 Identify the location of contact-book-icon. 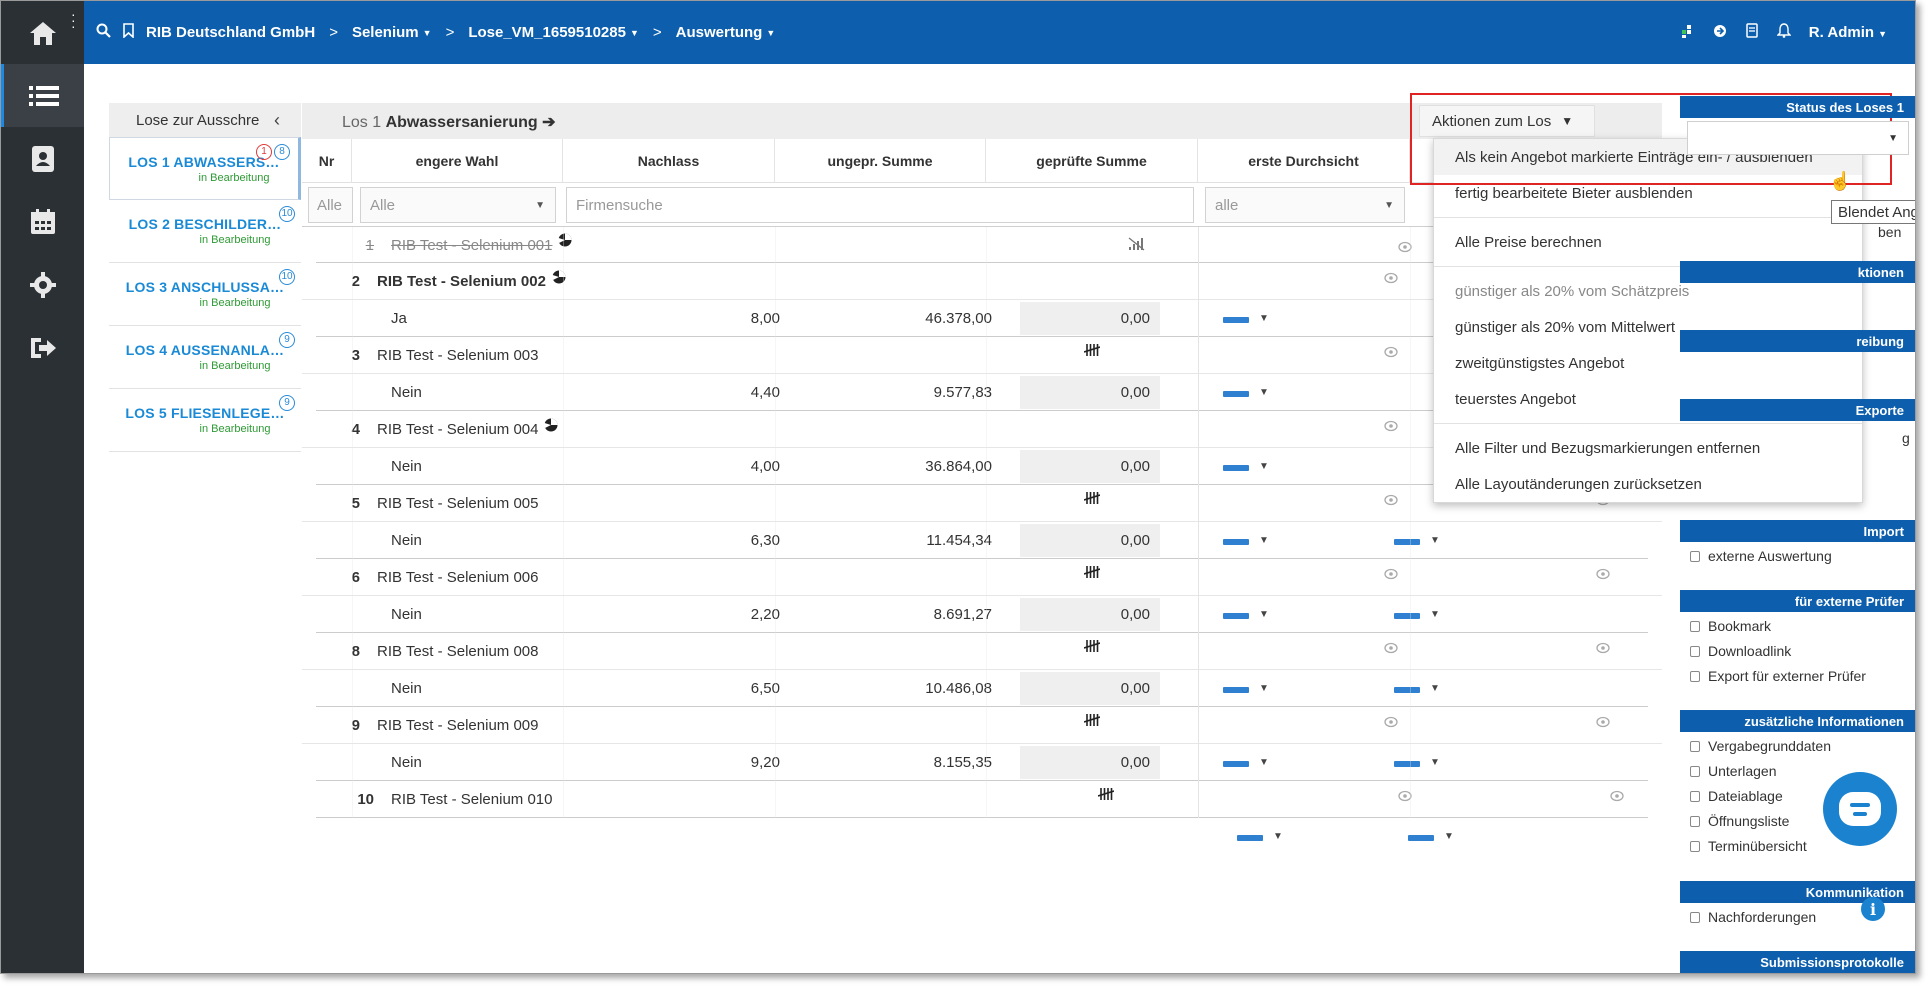
(42, 158).